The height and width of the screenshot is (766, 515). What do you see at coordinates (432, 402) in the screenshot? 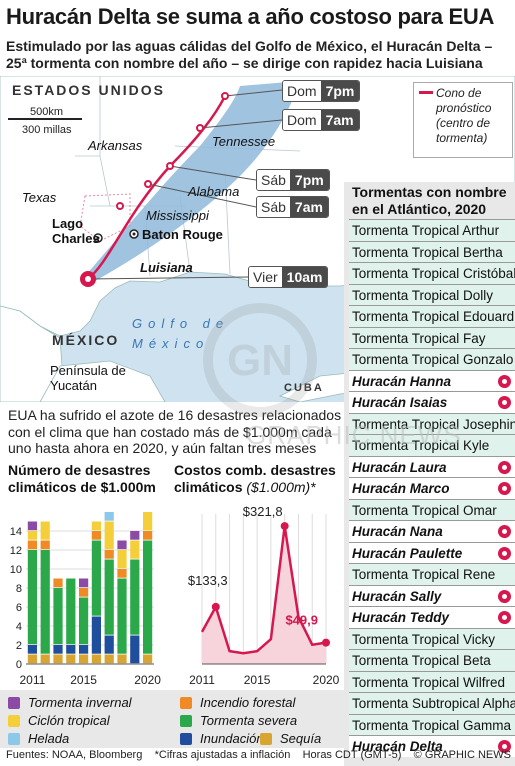
I see `storm-list-item: Huracán Isaias` at bounding box center [432, 402].